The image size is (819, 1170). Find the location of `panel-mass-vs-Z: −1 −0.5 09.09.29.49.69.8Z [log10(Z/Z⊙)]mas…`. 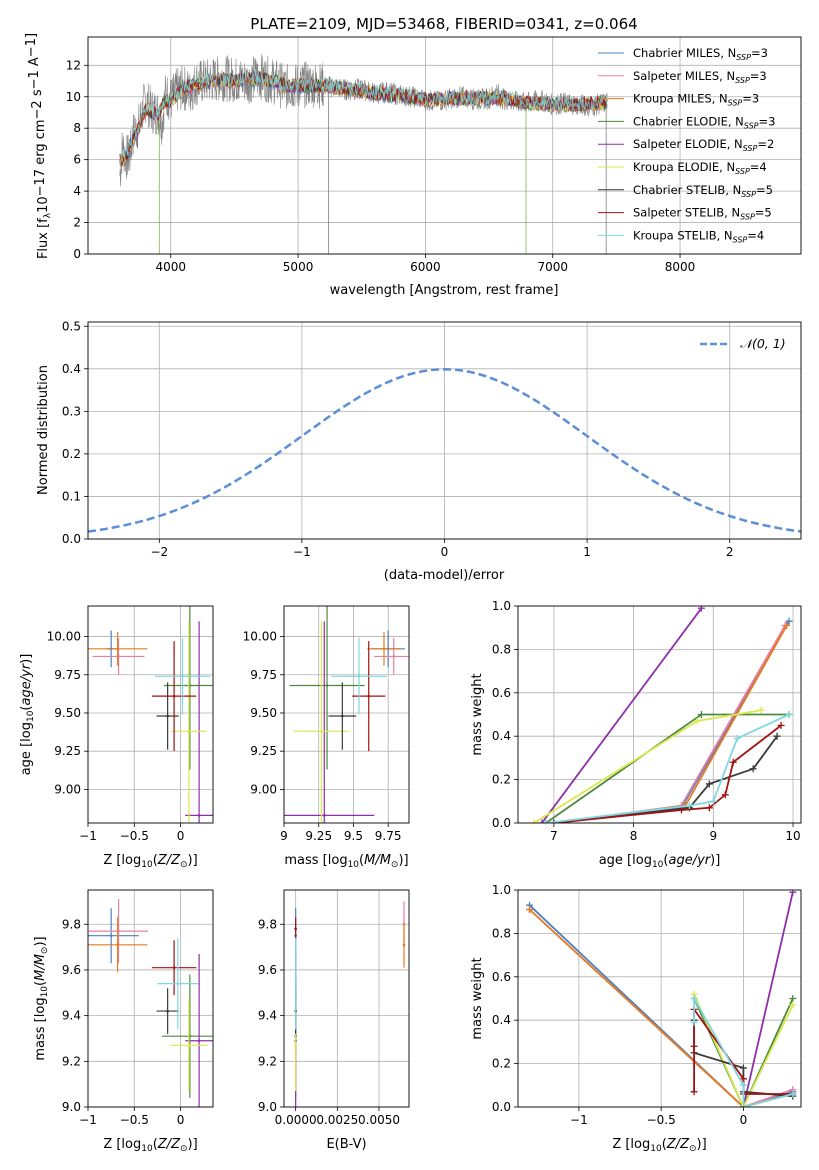

panel-mass-vs-Z: −1 −0.5 09.09.29.49.69.8Z [log10(Z/Z⊙)]mas… is located at coordinates (123, 1021).